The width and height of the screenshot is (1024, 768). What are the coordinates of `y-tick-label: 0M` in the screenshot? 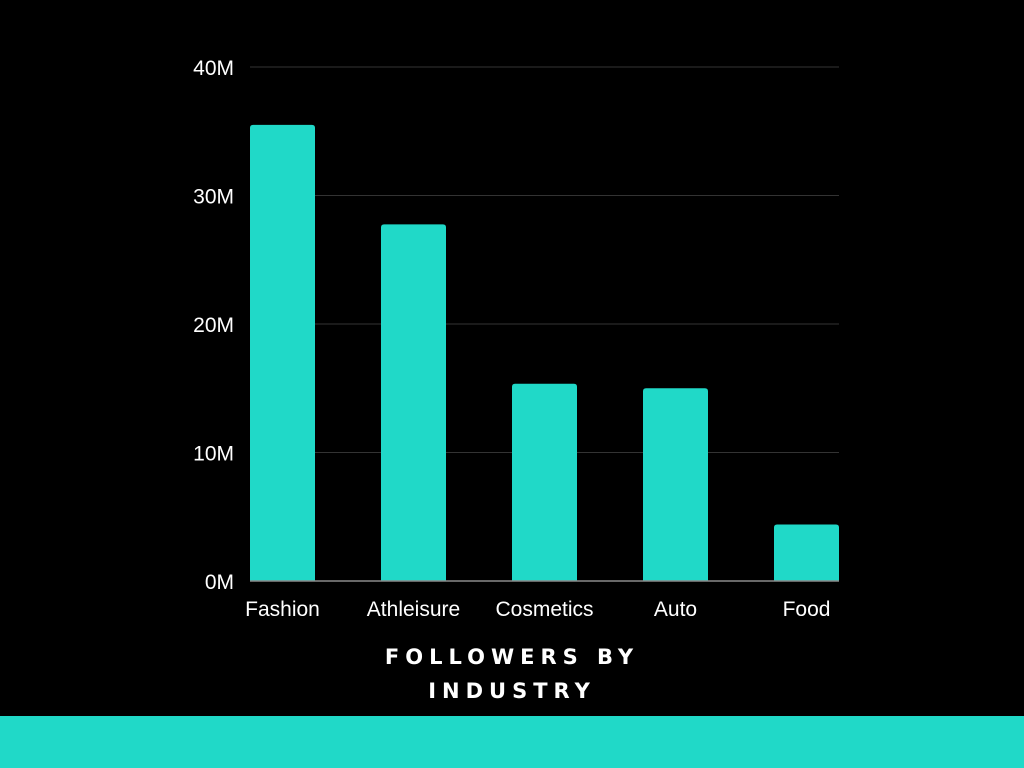 It's located at (219, 582).